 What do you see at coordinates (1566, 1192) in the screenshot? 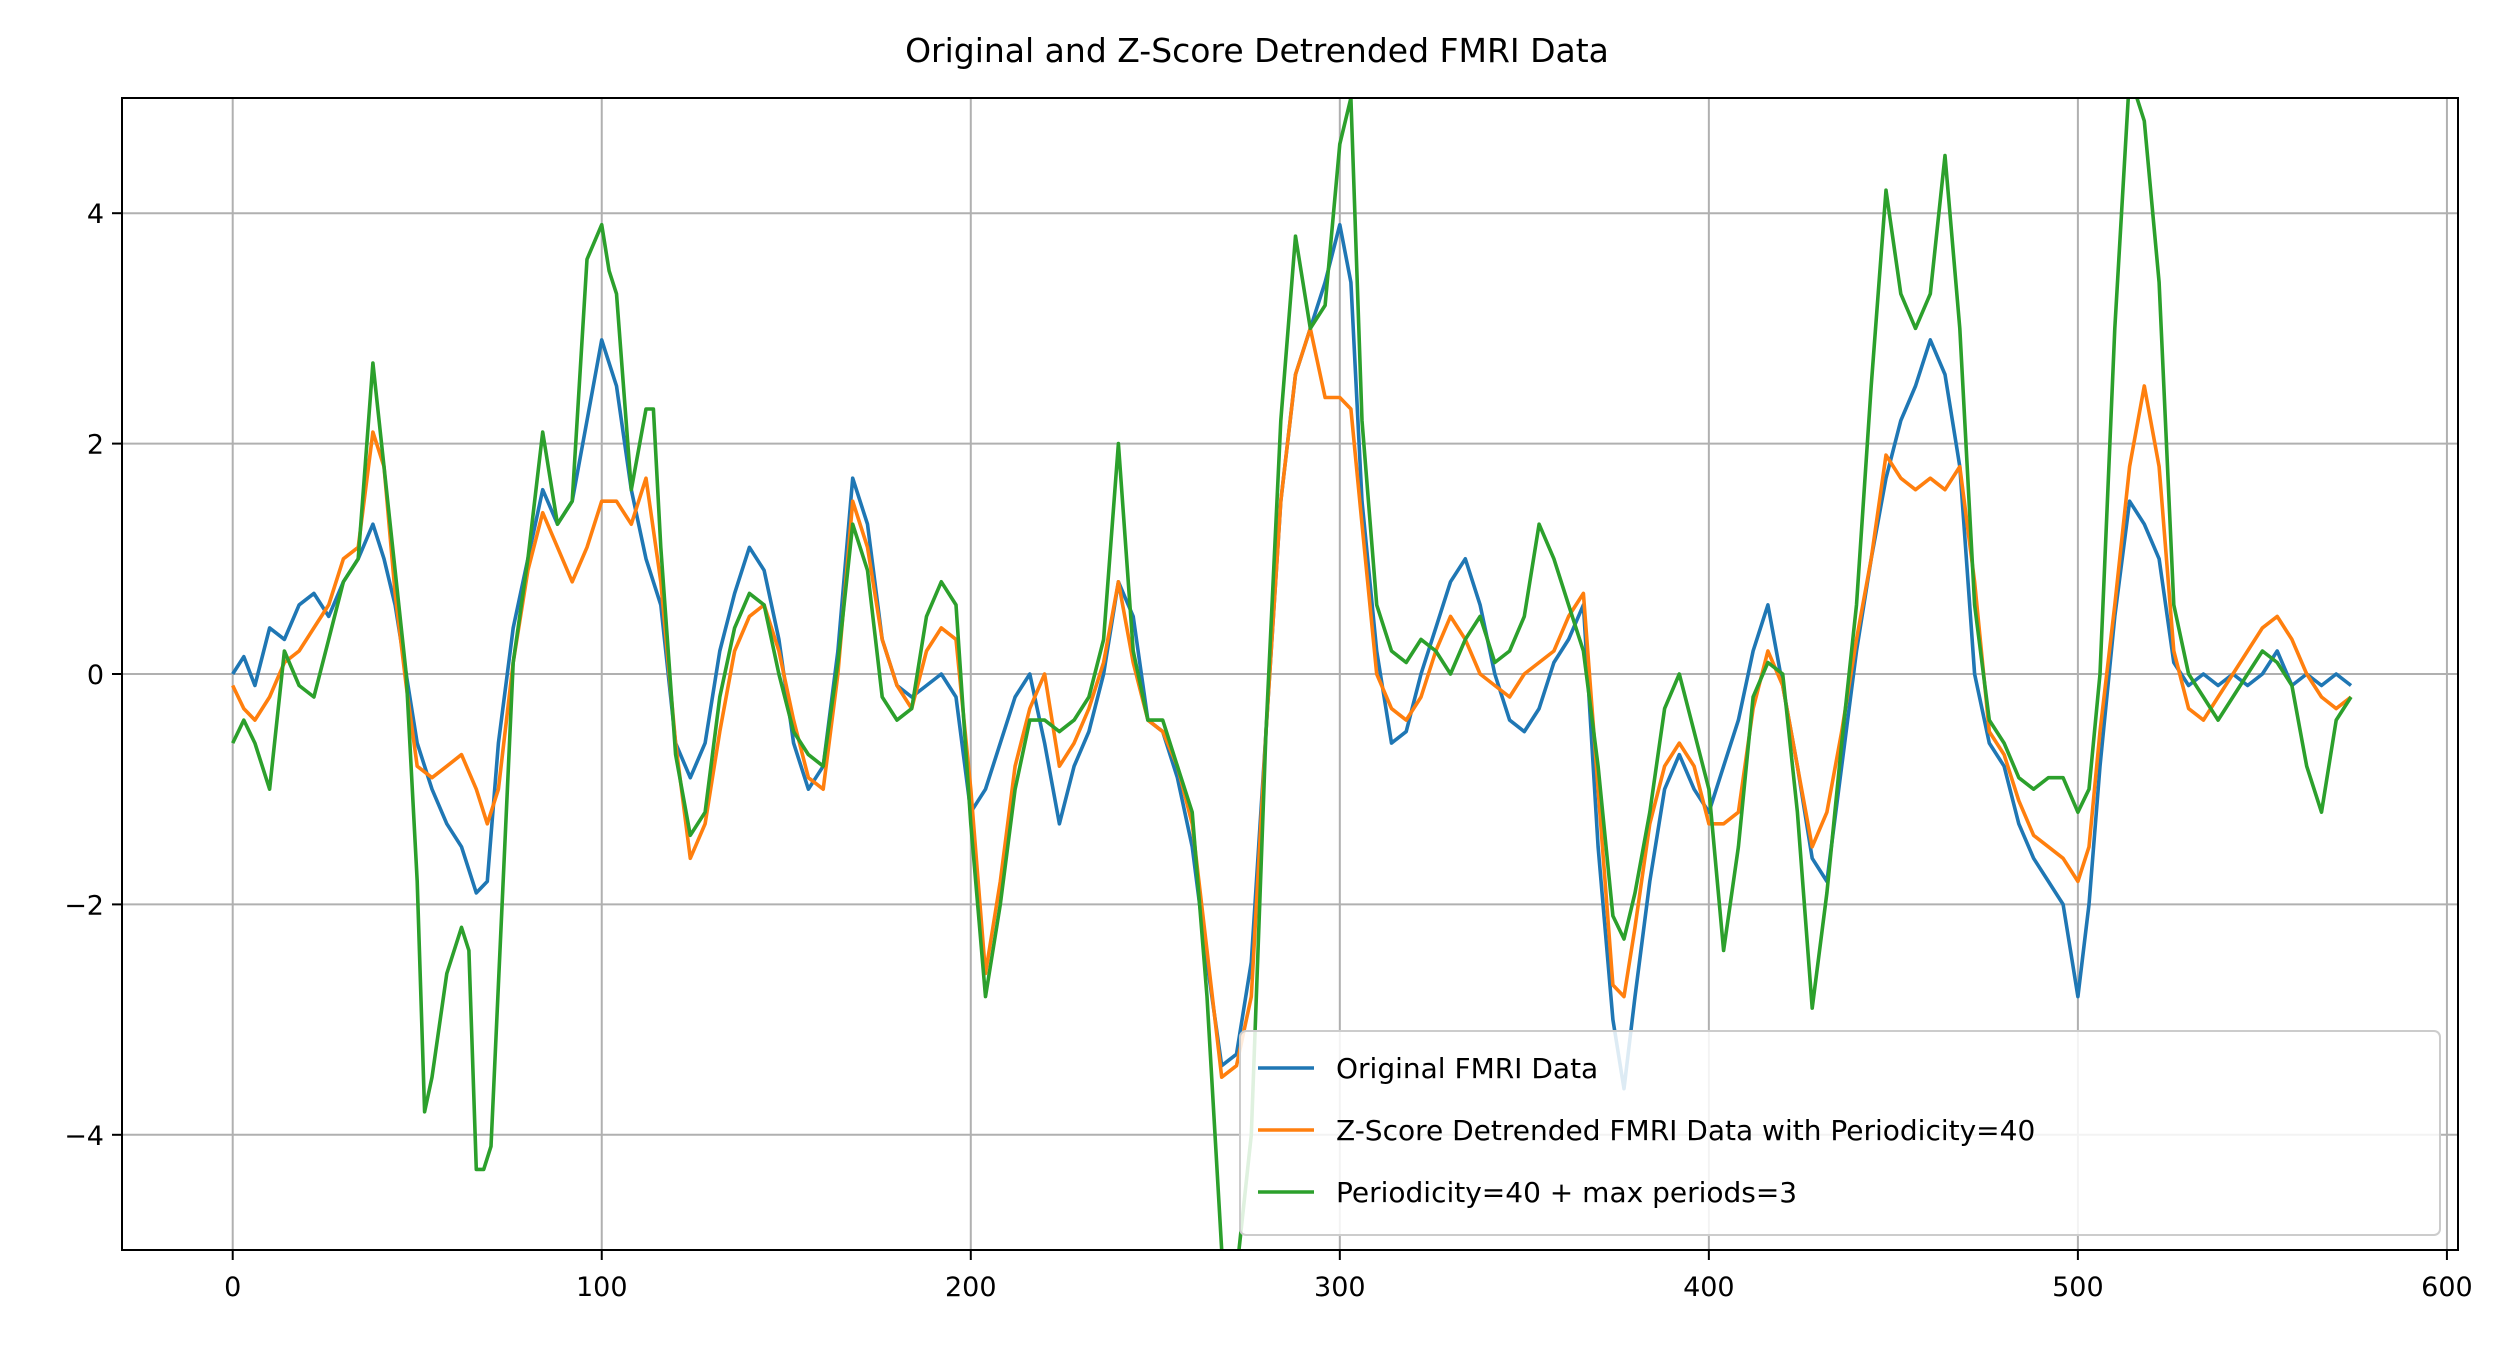
I see `legend-label-3: Periodicity=40 + max periods=3` at bounding box center [1566, 1192].